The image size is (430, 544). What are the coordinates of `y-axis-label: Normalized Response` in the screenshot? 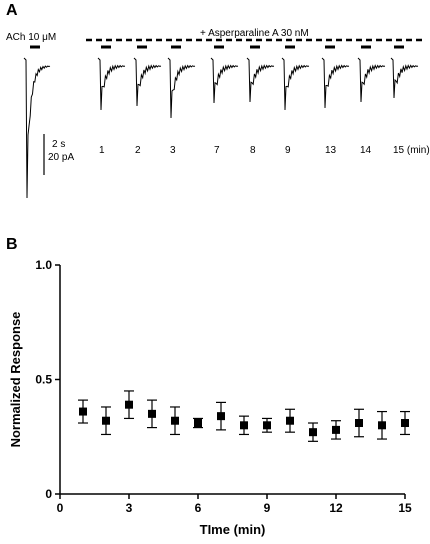 It's located at (15, 380).